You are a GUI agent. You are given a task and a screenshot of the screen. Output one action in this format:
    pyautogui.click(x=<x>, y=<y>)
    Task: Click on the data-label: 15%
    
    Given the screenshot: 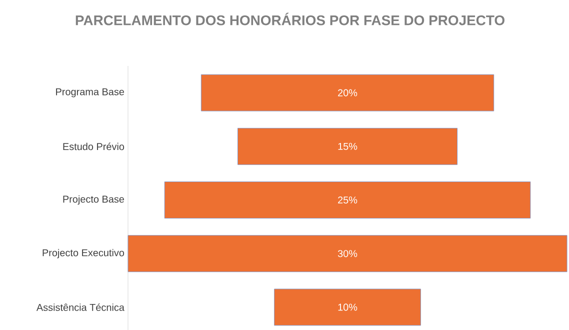 What is the action you would take?
    pyautogui.click(x=348, y=146)
    